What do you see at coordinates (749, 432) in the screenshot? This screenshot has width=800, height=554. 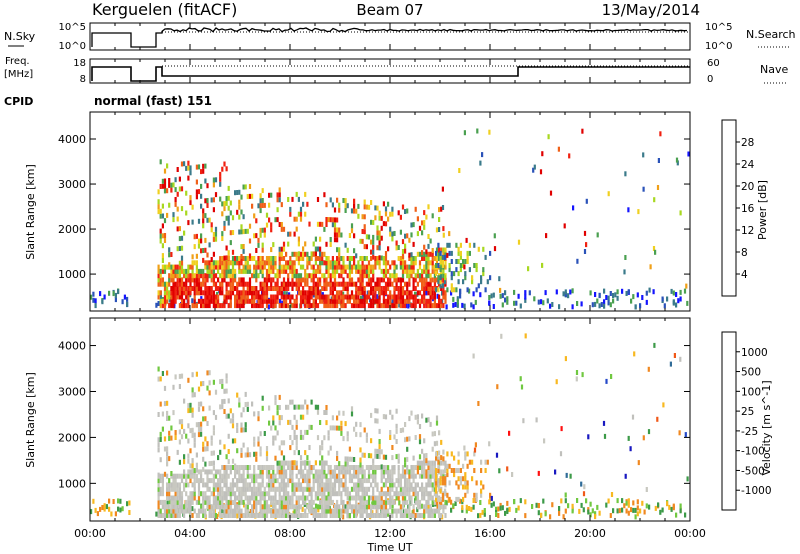 I see `colorbar-tick-label: -25` at bounding box center [749, 432].